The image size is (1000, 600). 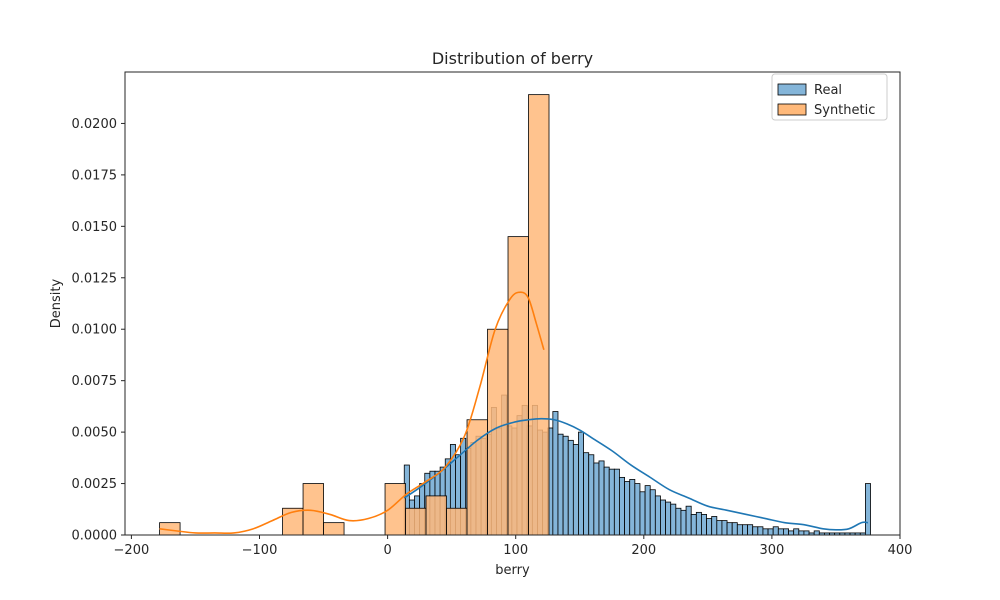 What do you see at coordinates (512, 58) in the screenshot?
I see `chart-title: Distribution of berry` at bounding box center [512, 58].